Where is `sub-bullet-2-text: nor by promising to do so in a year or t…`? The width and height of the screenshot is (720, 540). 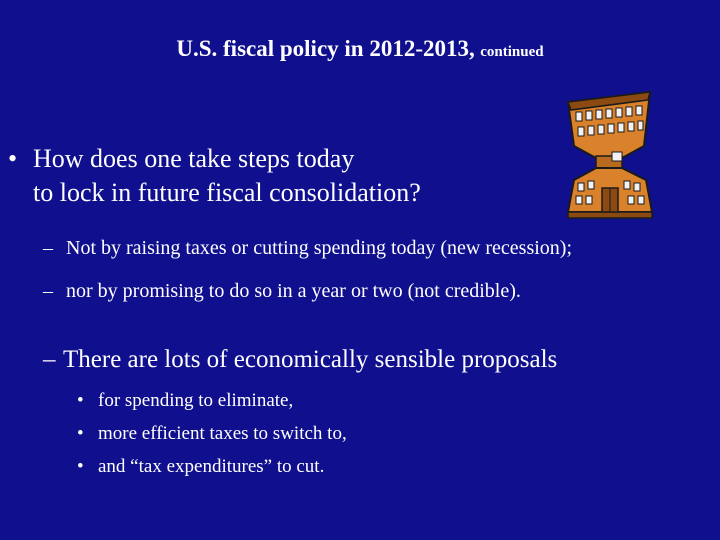 sub-bullet-2-text: nor by promising to do so in a year or t… is located at coordinates (293, 291).